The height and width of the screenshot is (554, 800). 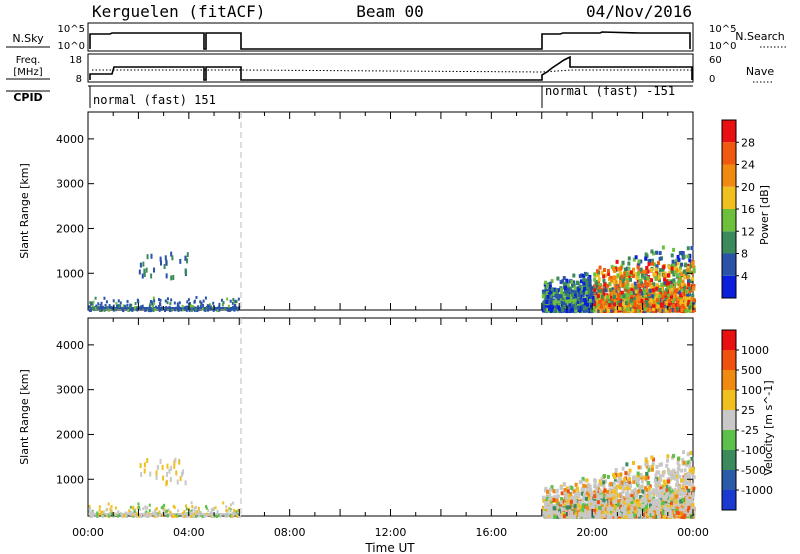 What do you see at coordinates (722, 29) in the screenshot?
I see `nsearch-tick-top: 10^5` at bounding box center [722, 29].